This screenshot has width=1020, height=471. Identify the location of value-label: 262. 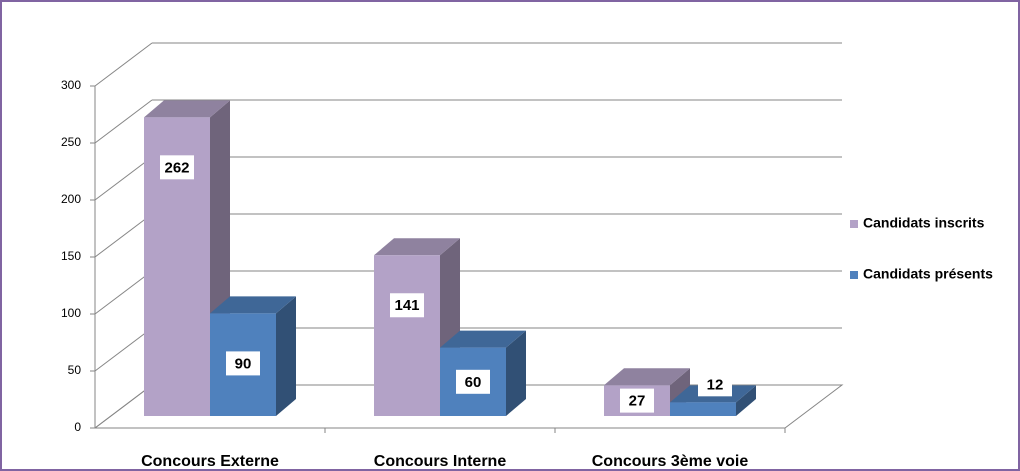
(176, 167).